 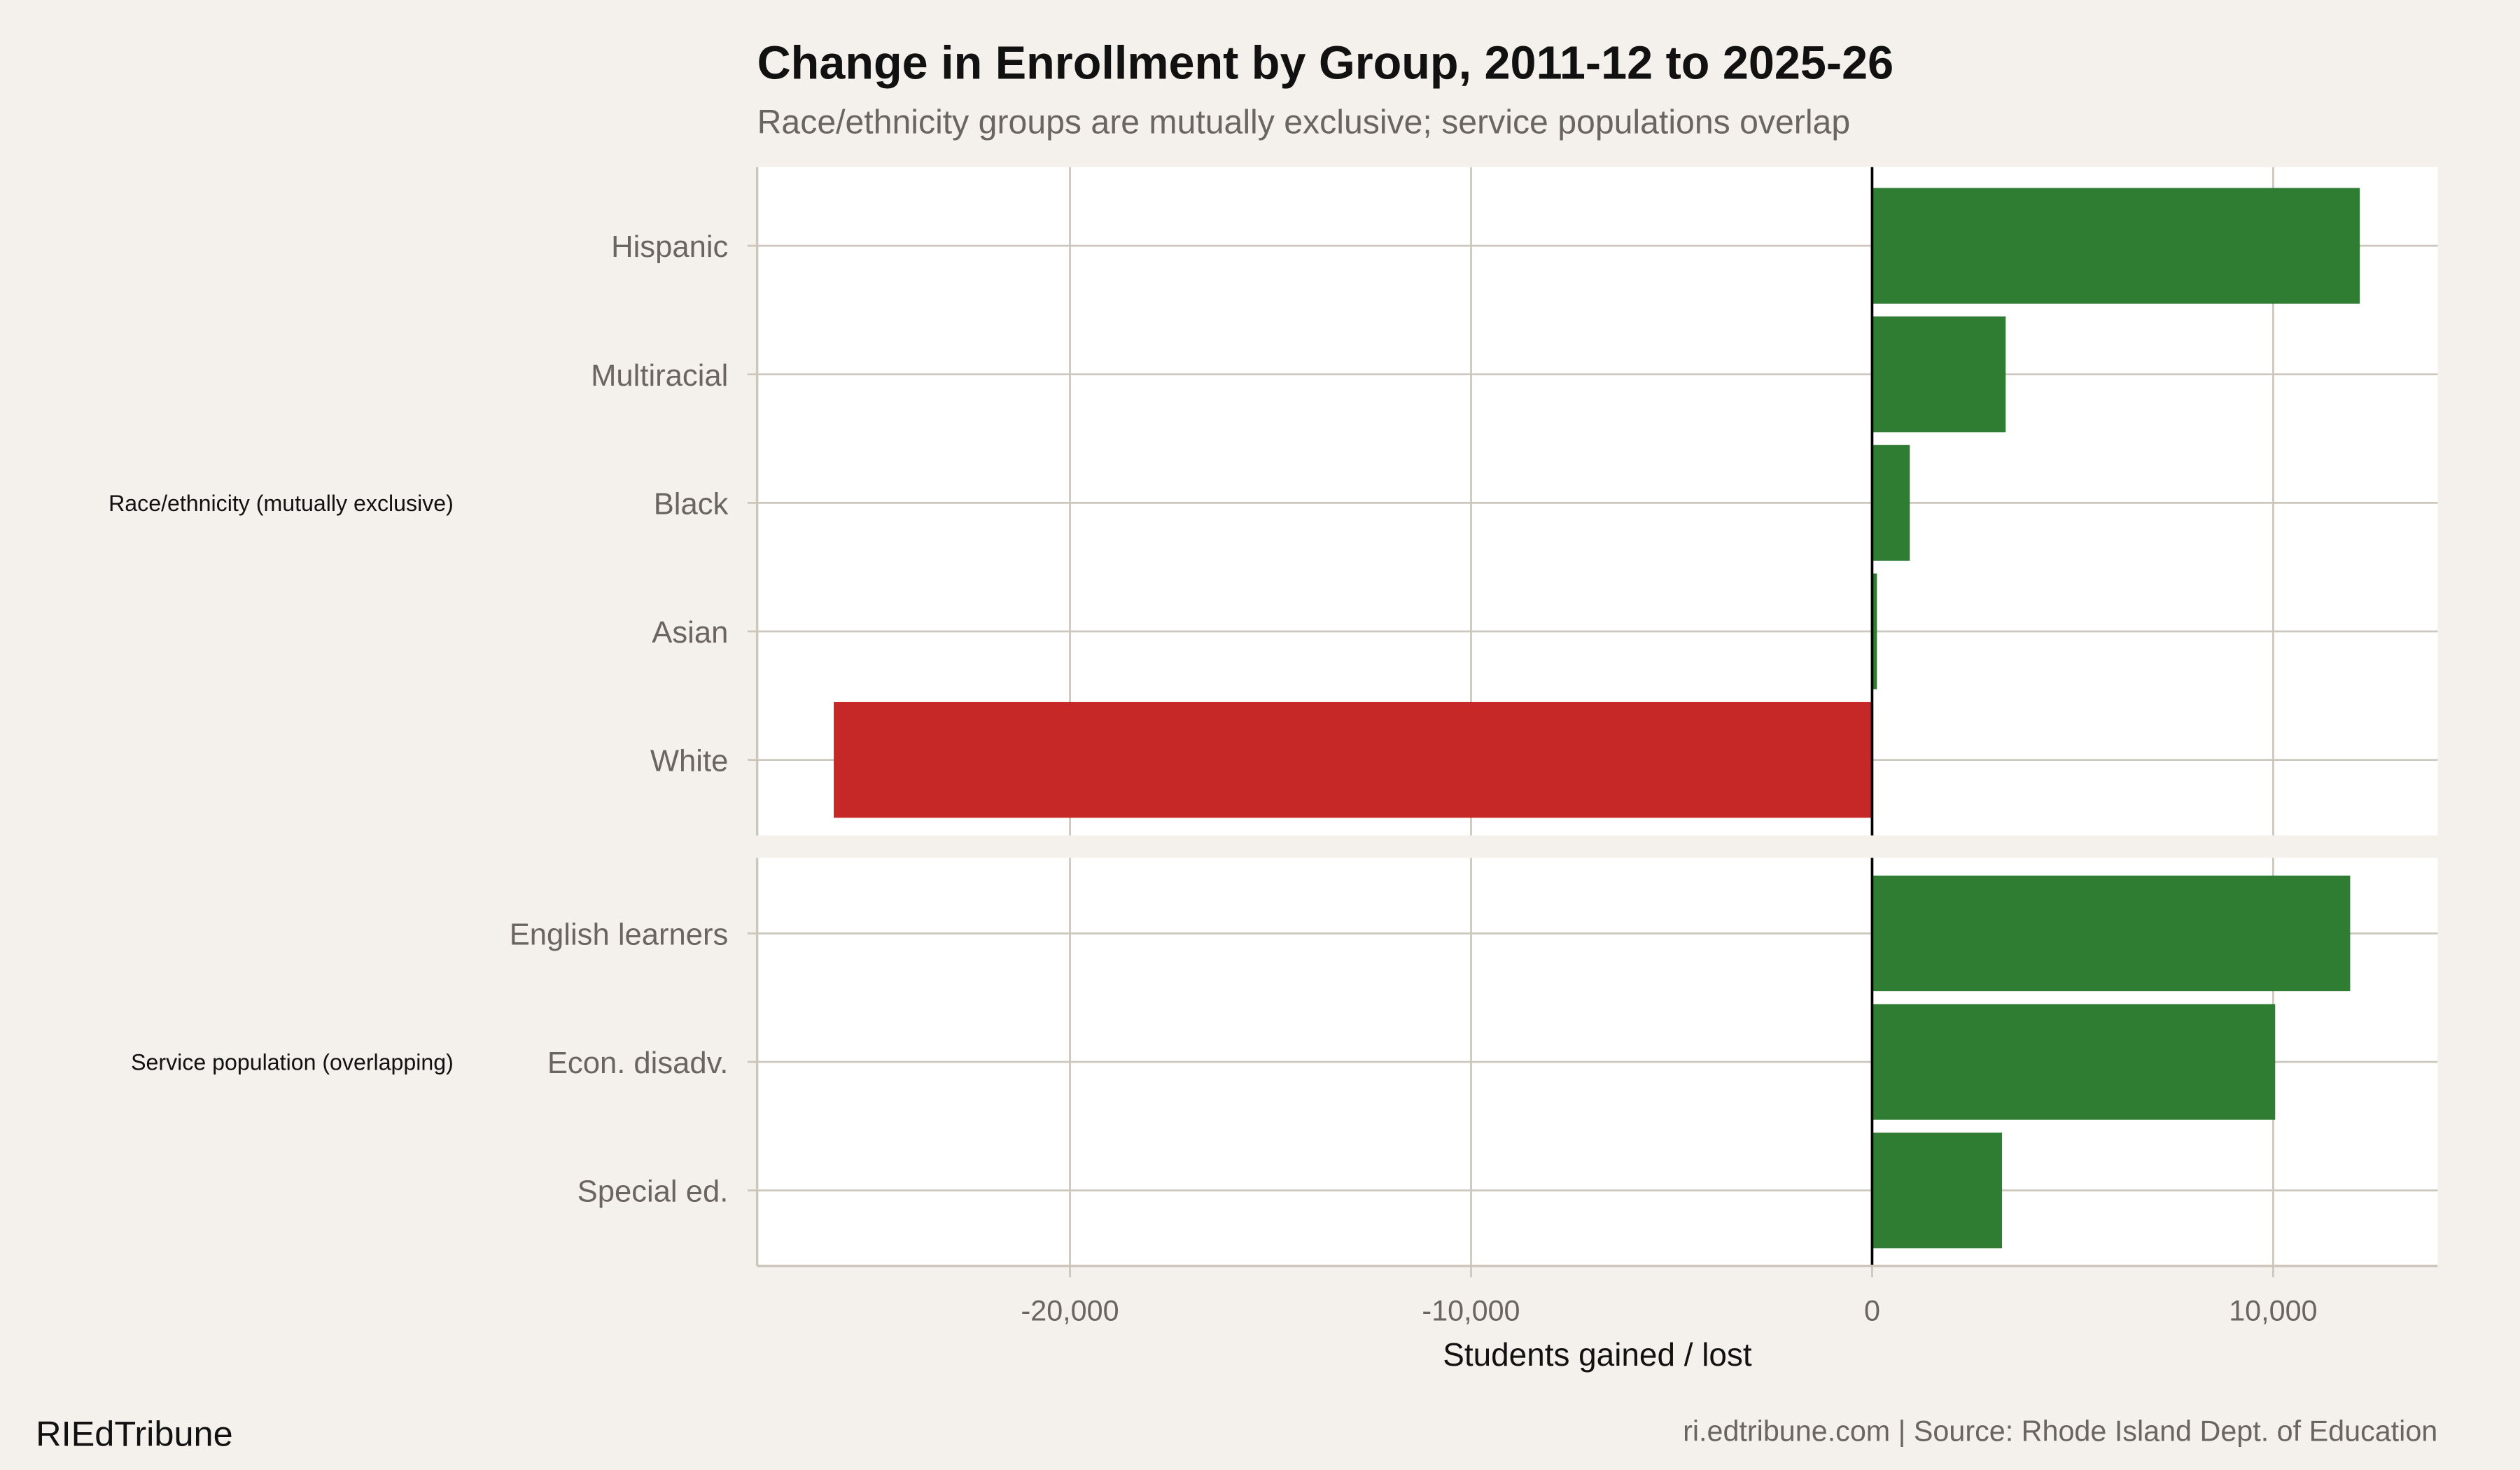 What do you see at coordinates (2074, 1062) in the screenshot?
I see `bar-econ-disadv-` at bounding box center [2074, 1062].